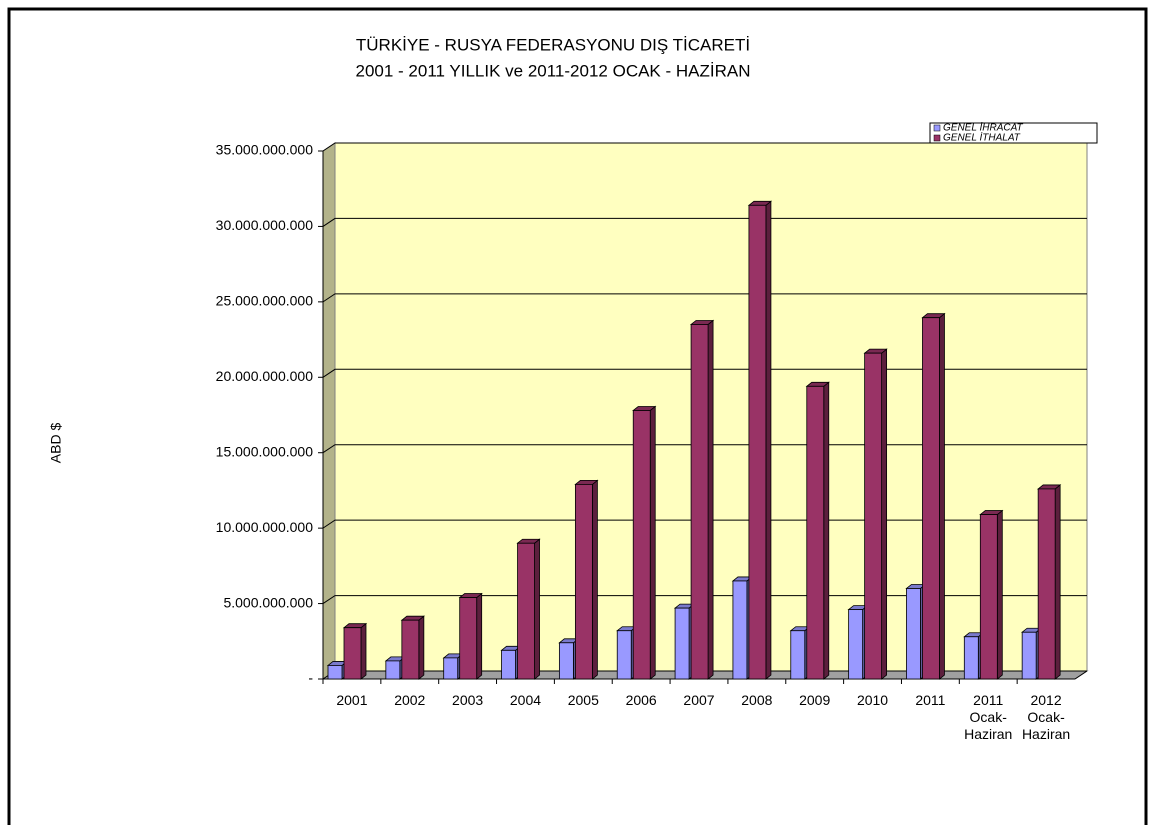 This screenshot has width=1149, height=825. What do you see at coordinates (1081, 675) in the screenshot?
I see `x-axis-depth` at bounding box center [1081, 675].